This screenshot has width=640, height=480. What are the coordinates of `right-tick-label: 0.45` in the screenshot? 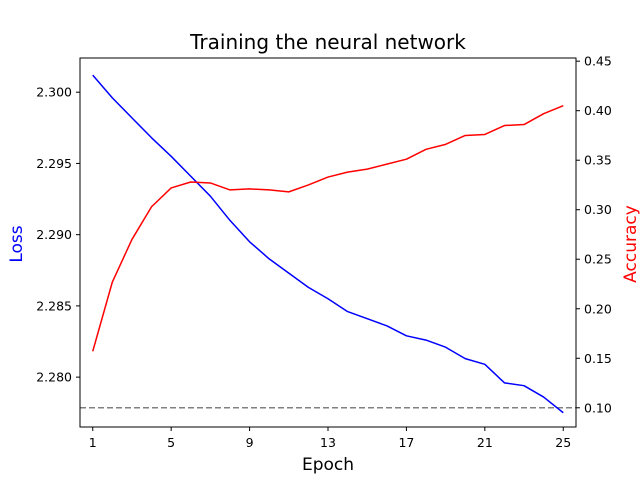 It's located at (598, 61).